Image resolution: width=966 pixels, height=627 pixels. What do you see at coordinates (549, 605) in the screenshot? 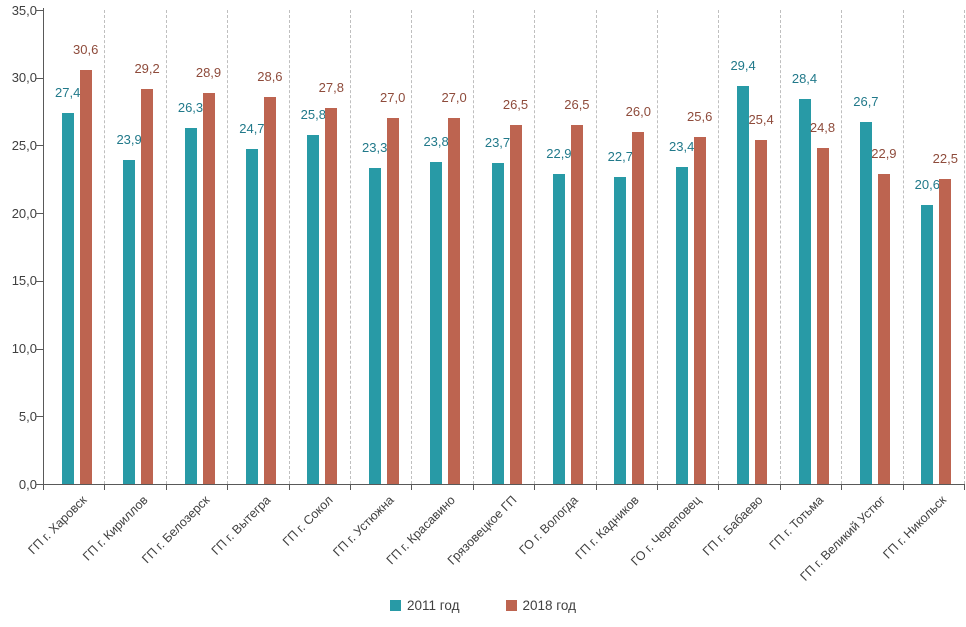
I see `legend-label-2018: 2018 год` at bounding box center [549, 605].